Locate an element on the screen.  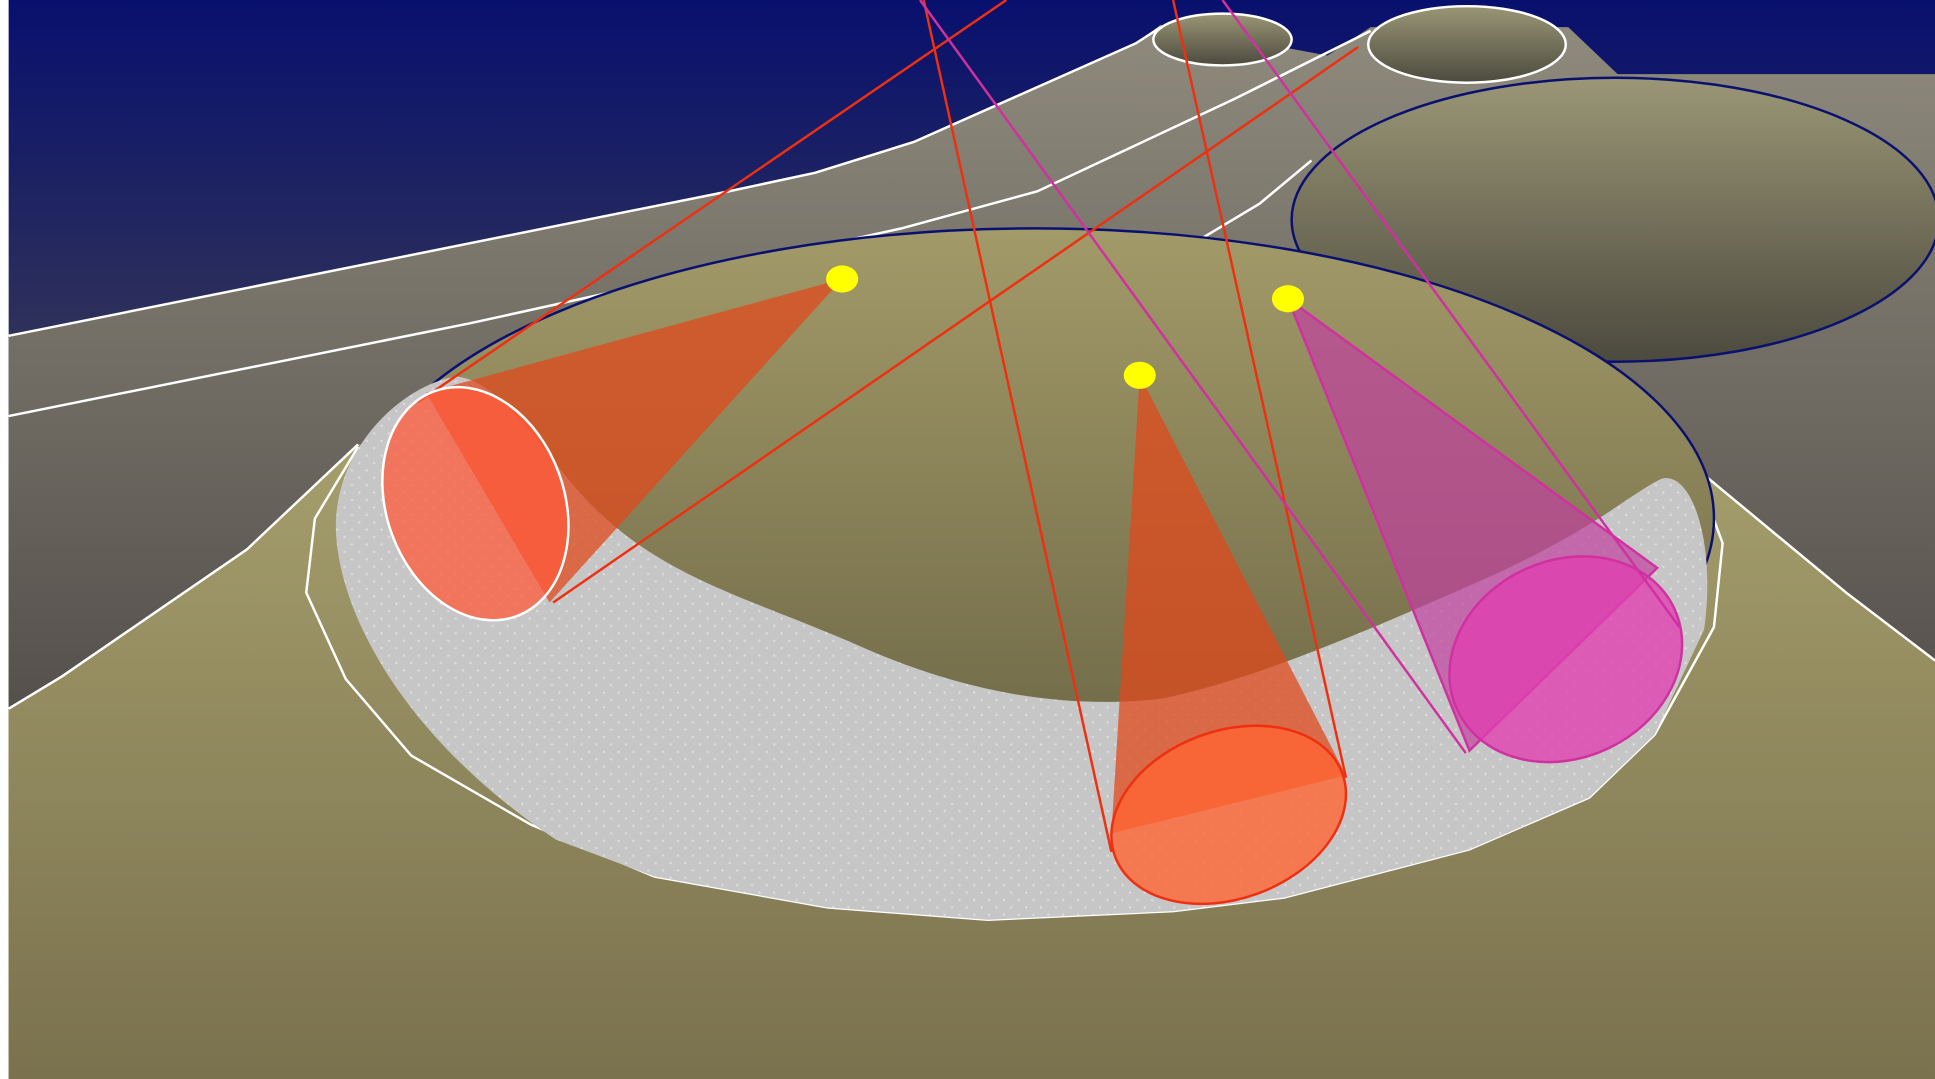
road-edge is located at coordinates (1255, 200).